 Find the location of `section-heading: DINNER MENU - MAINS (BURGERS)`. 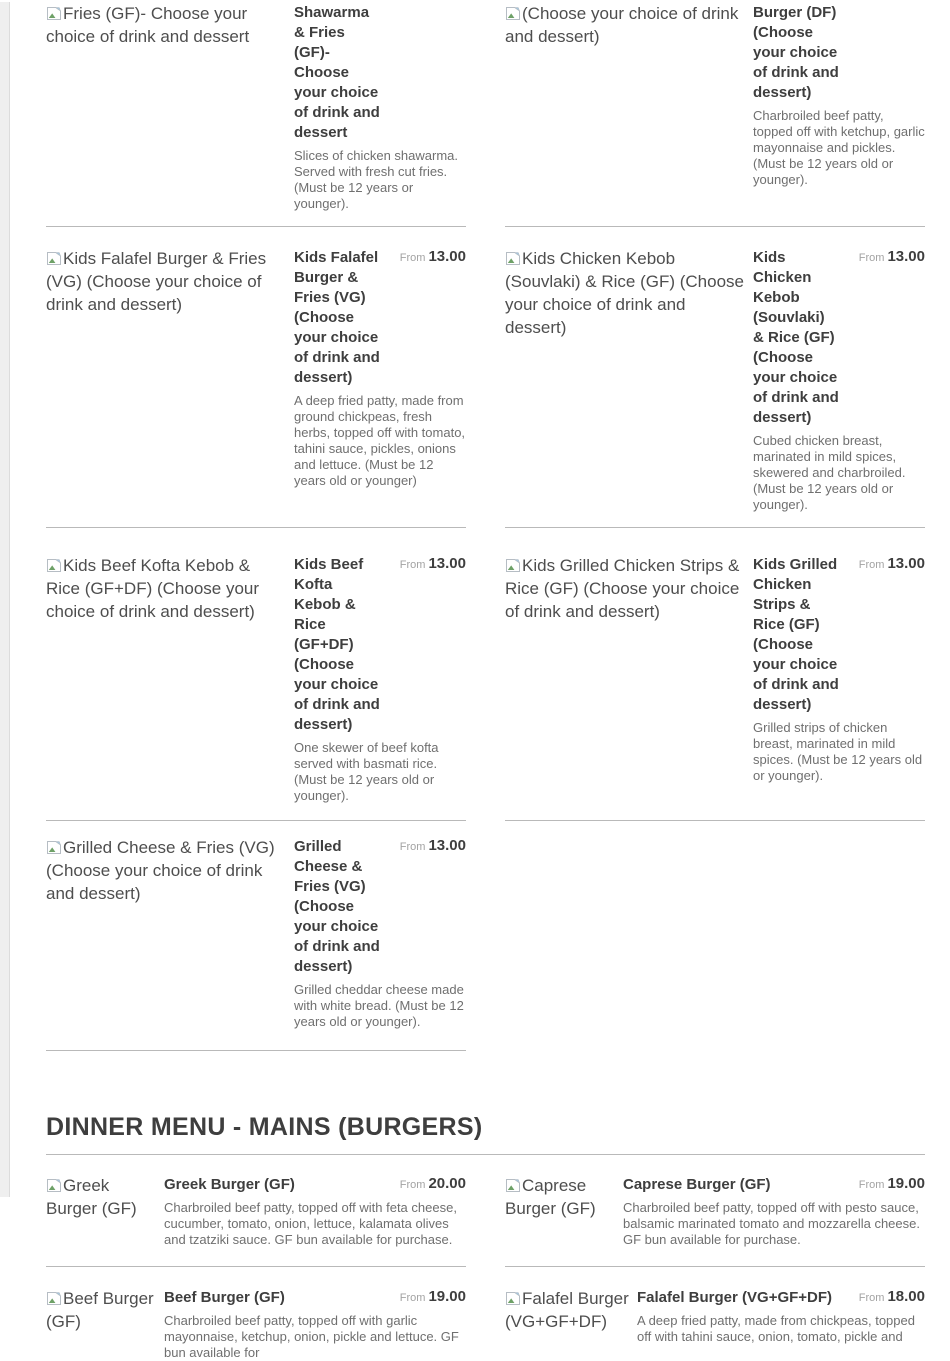

section-heading: DINNER MENU - MAINS (BURGERS) is located at coordinates (264, 1127).